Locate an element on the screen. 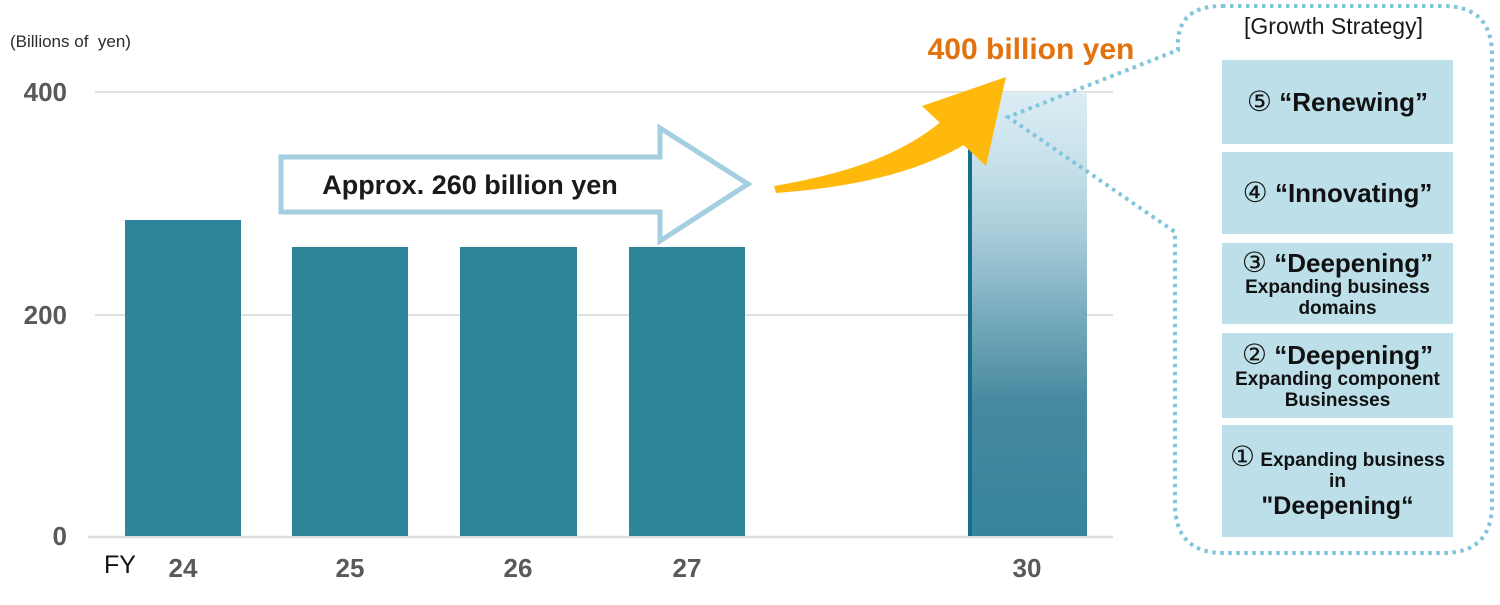 Image resolution: width=1500 pixels, height=605 pixels. y-tick-400: 400 is located at coordinates (45, 92).